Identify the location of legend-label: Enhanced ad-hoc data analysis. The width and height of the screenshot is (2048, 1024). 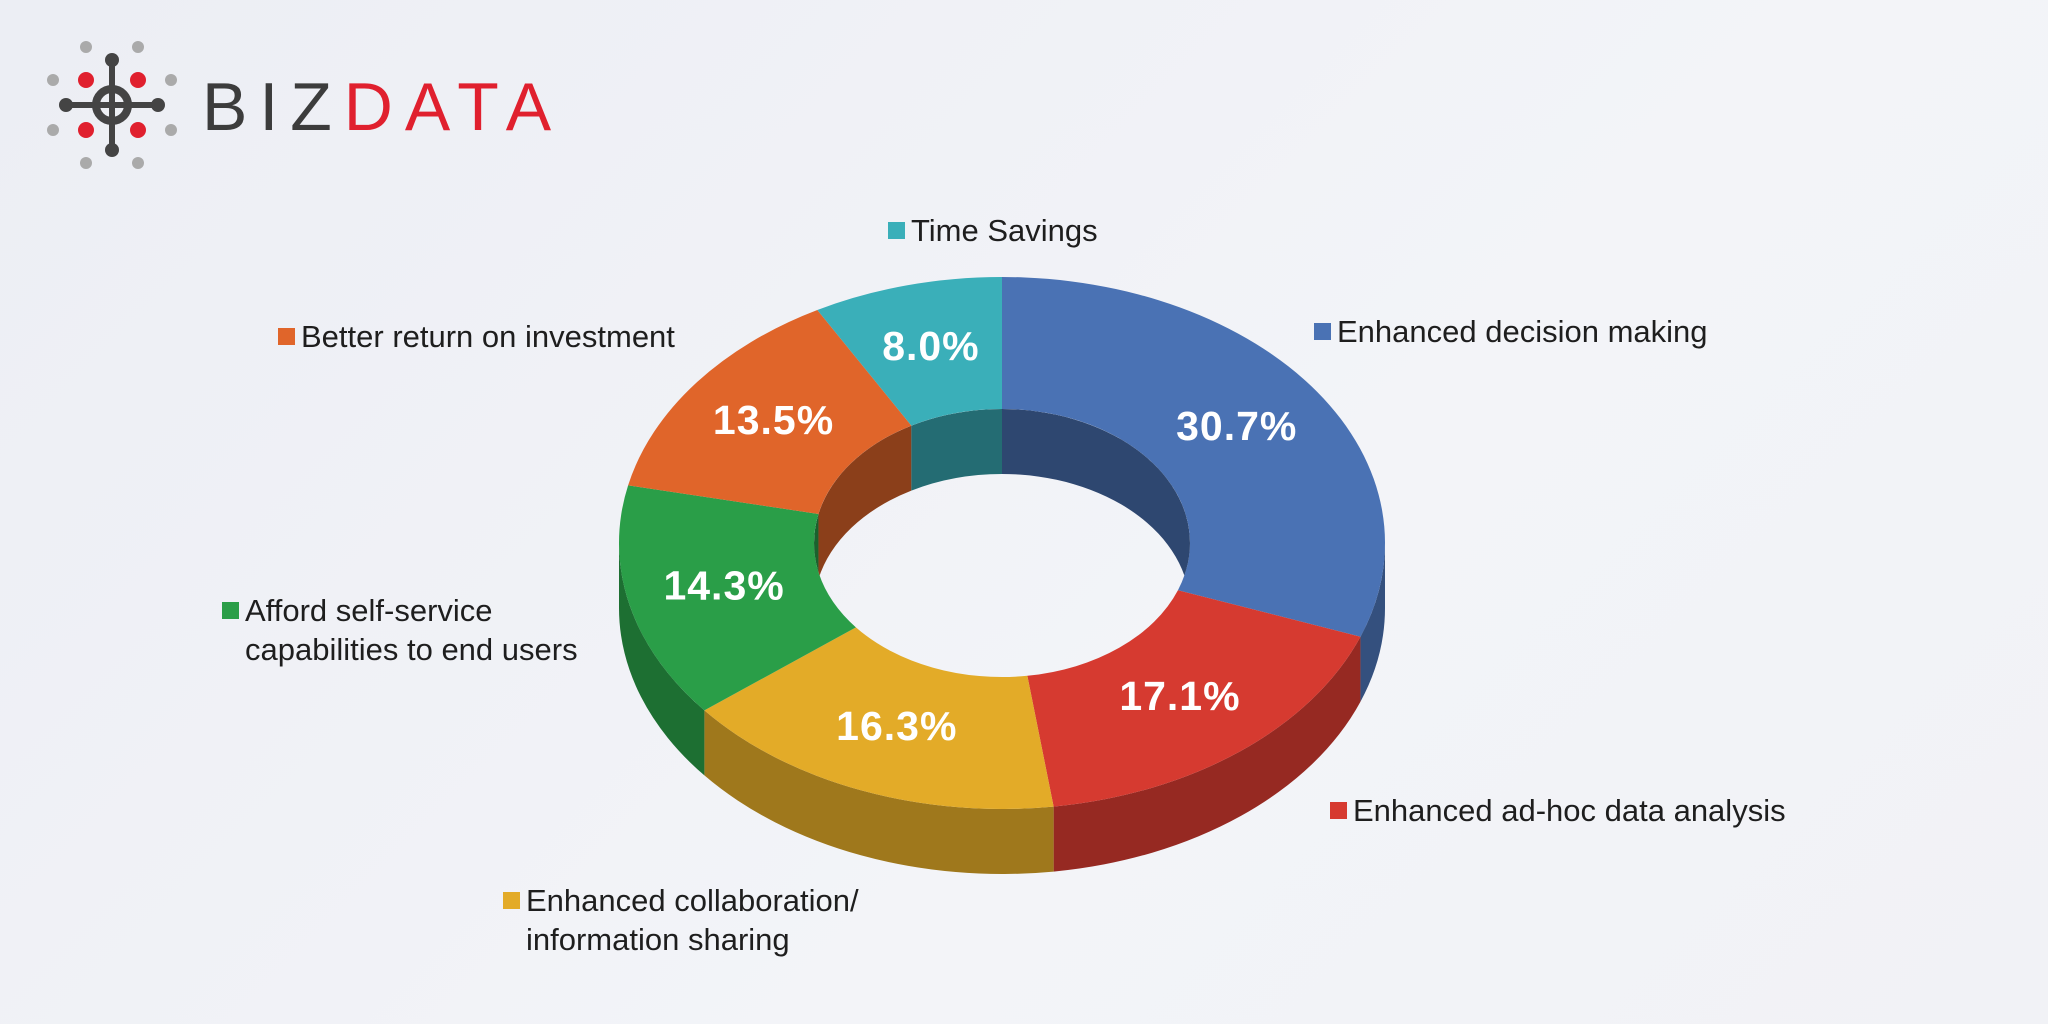
(1569, 810).